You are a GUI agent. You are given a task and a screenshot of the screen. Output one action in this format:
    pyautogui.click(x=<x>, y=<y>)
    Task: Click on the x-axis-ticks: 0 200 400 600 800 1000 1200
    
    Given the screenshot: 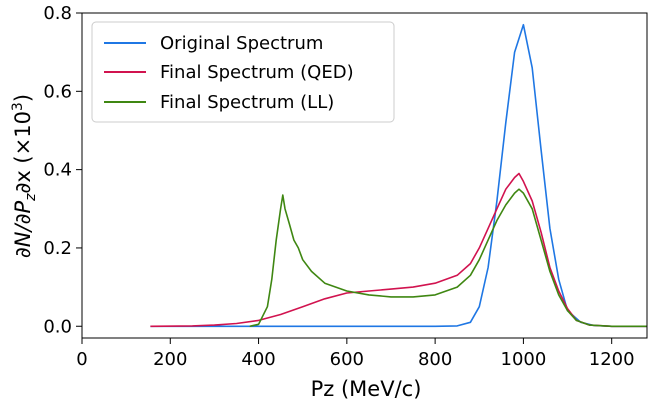 What is the action you would take?
    pyautogui.click(x=355, y=354)
    